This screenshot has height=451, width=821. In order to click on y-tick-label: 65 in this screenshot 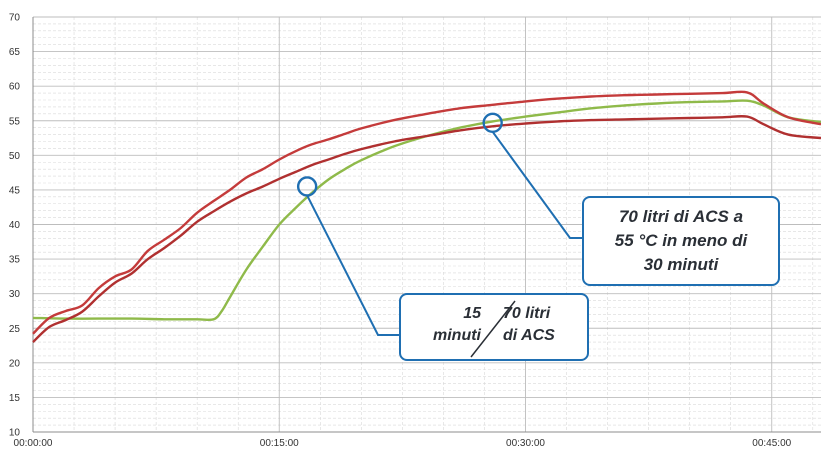, I will do `click(15, 52)`.